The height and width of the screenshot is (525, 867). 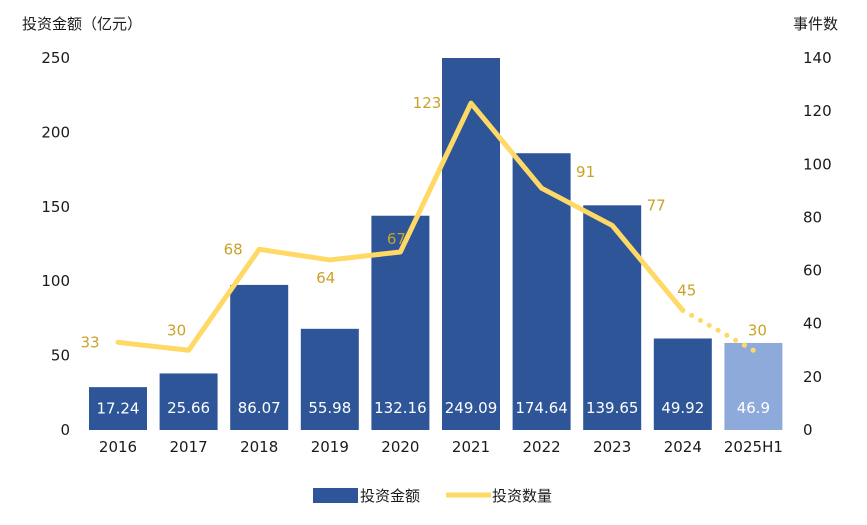 What do you see at coordinates (55, 132) in the screenshot?
I see `left-tick-label: 200` at bounding box center [55, 132].